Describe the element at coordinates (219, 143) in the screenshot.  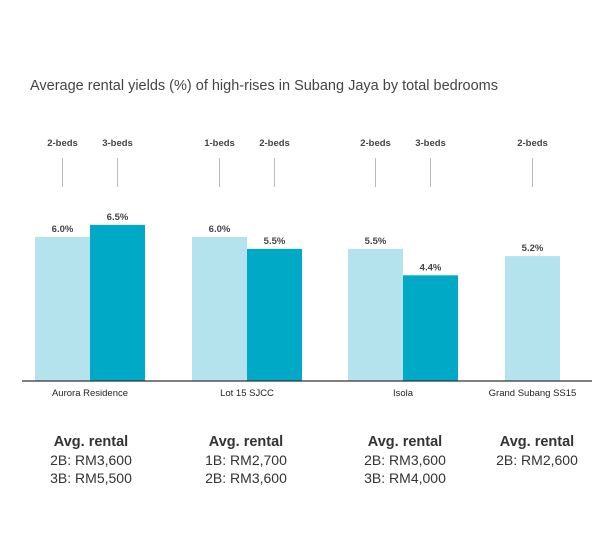
I see `bedroom-label: 1-beds` at that location.